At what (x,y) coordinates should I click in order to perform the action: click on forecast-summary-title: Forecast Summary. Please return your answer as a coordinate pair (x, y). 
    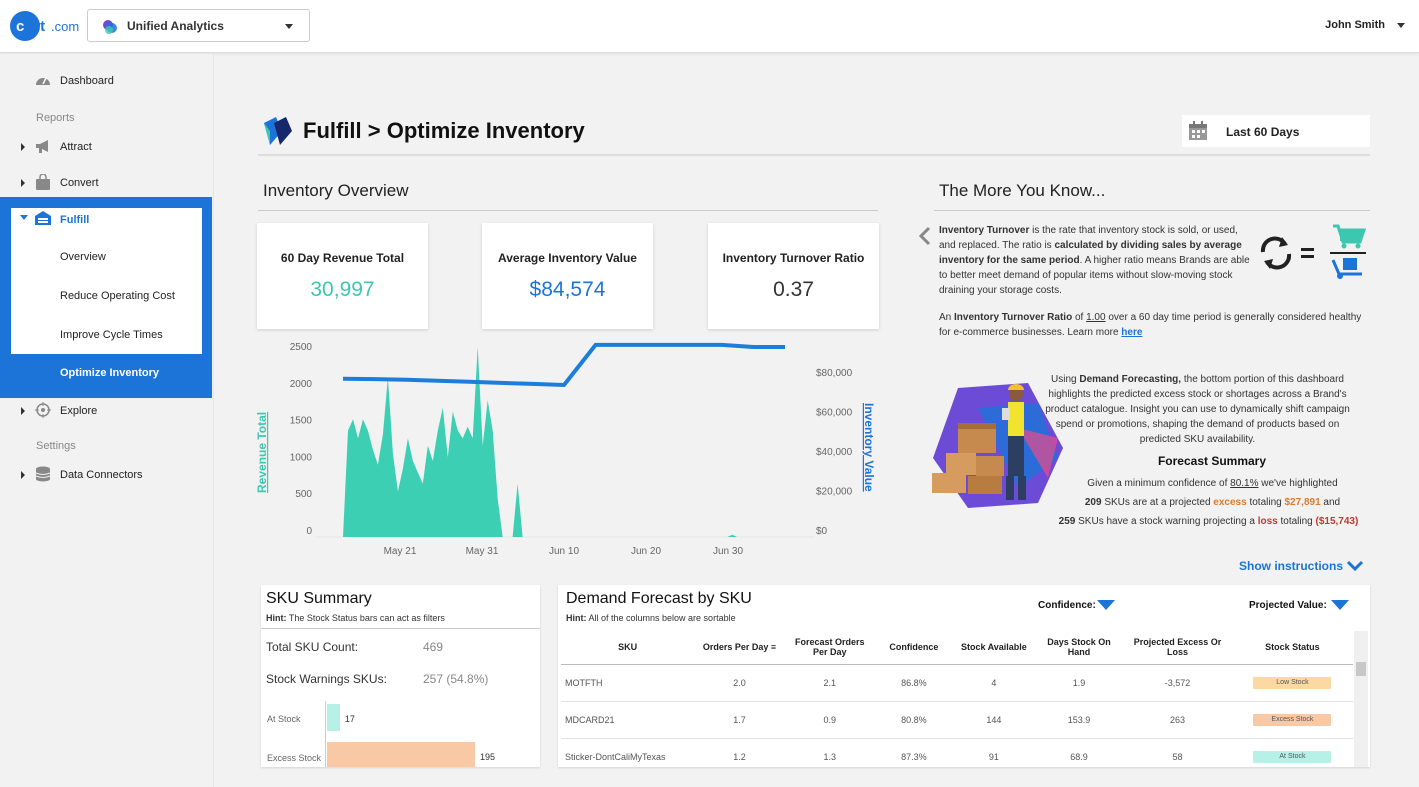
    Looking at the image, I should click on (1212, 461).